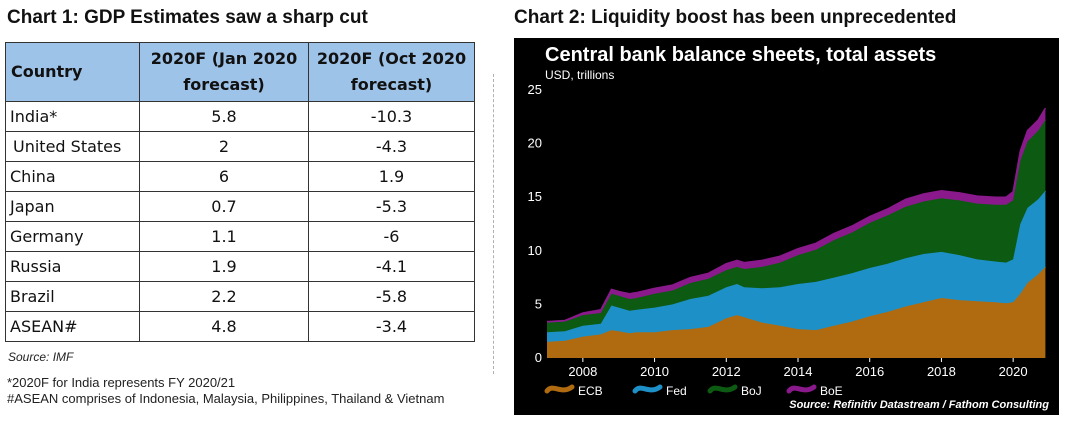 This screenshot has width=1066, height=421. Describe the element at coordinates (187, 17) in the screenshot. I see `chart1-title: Chart 1: GDP Estimates saw a sharp cut` at that location.